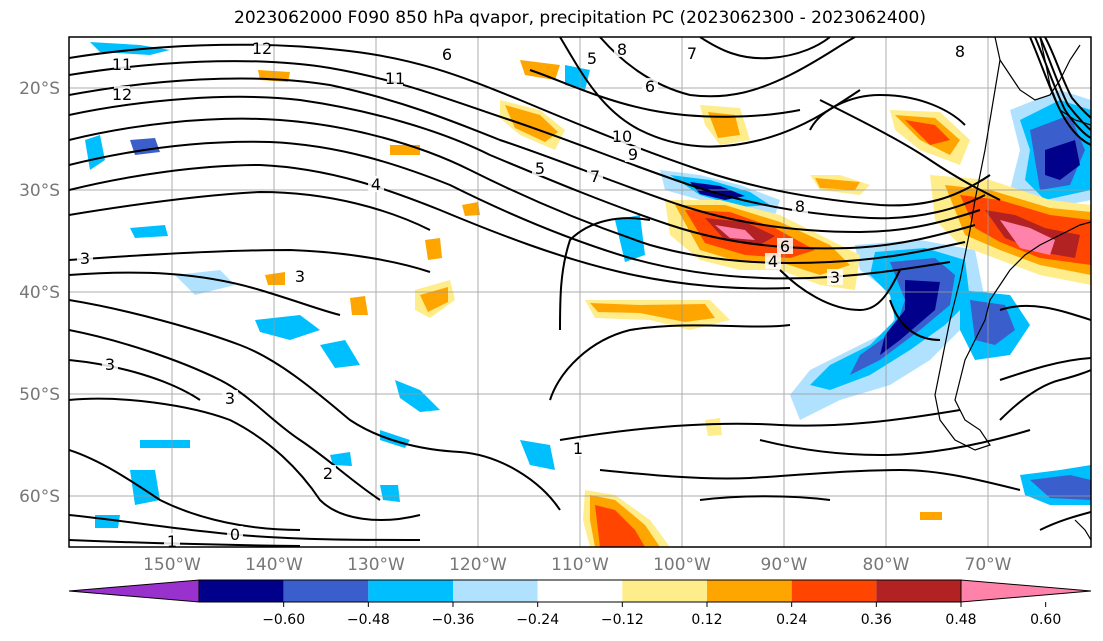  I want to click on lon-tick-label: 150°W, so click(172, 565).